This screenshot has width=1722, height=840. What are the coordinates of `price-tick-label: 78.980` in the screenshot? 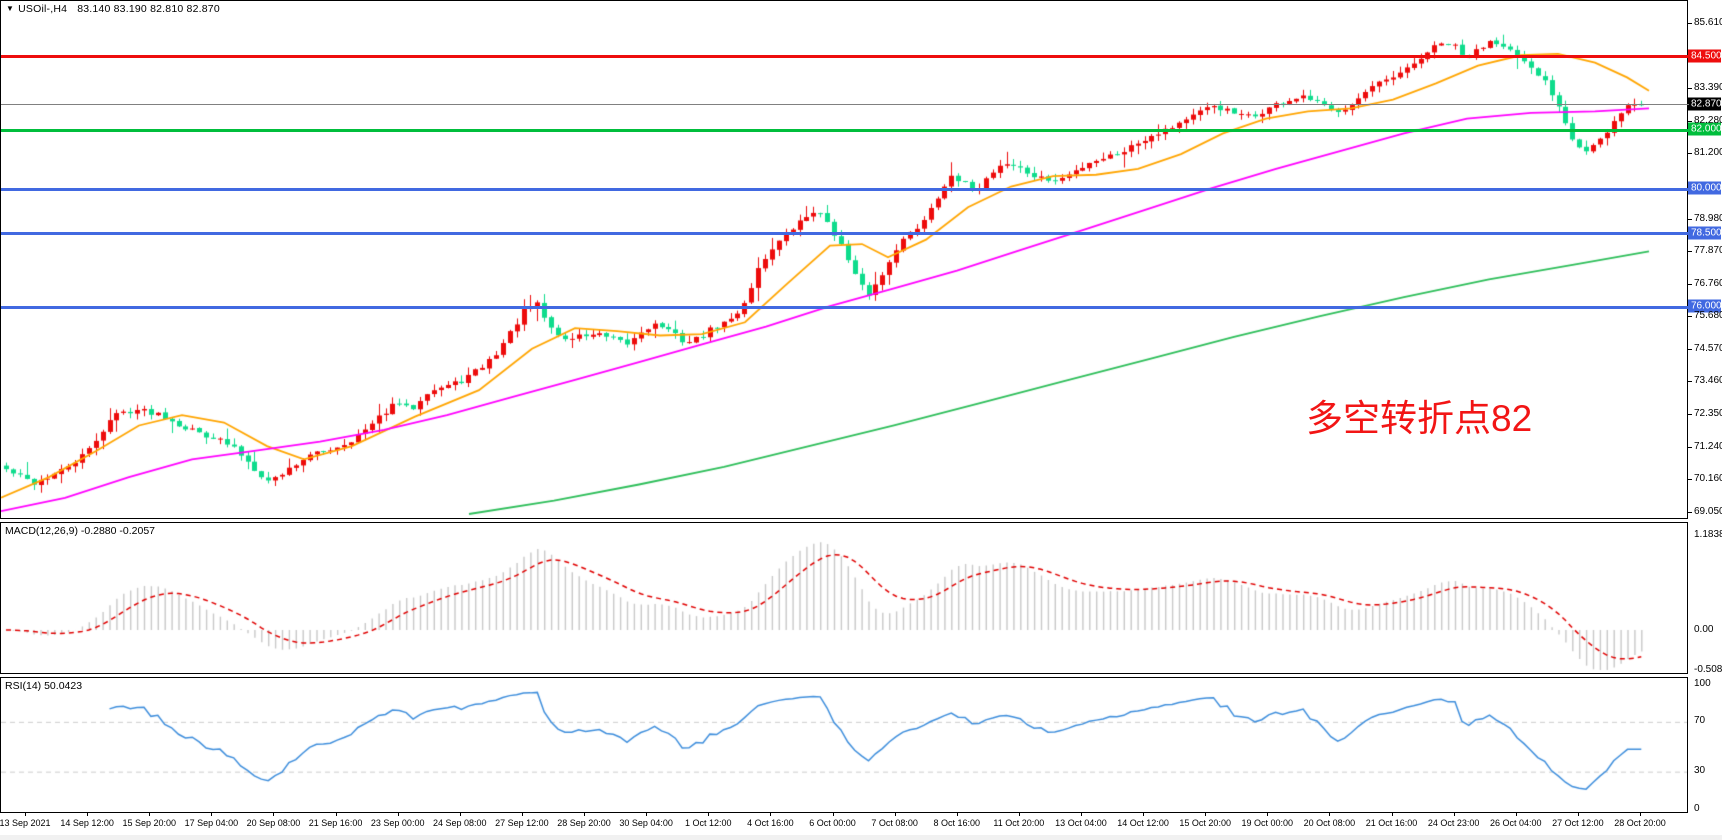 It's located at (1708, 218).